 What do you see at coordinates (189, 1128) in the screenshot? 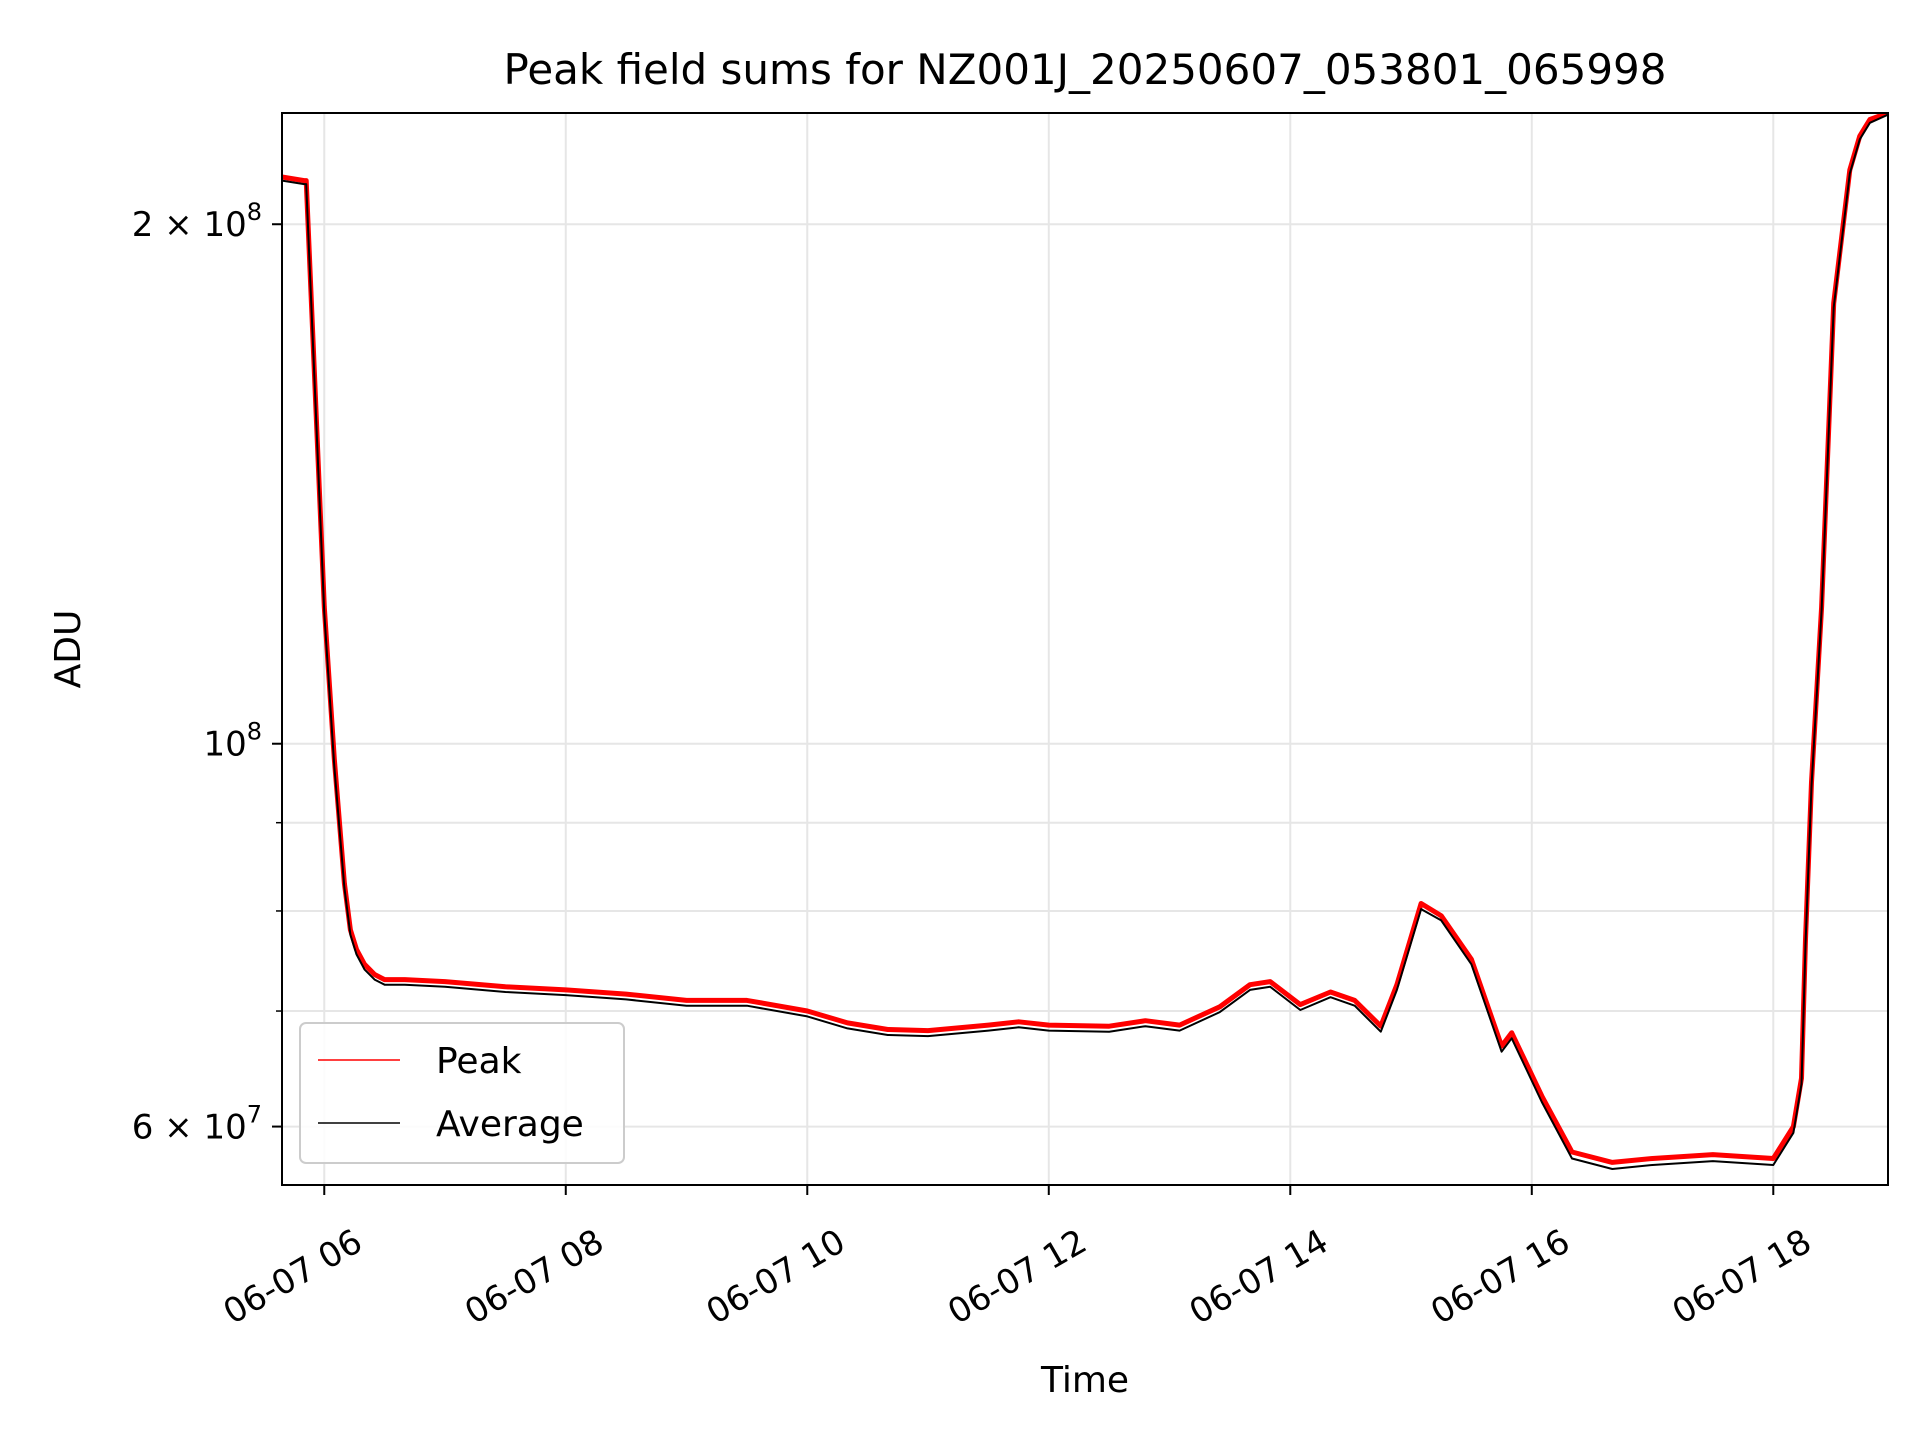
I see `y-tick-base: 6 × 10` at bounding box center [189, 1128].